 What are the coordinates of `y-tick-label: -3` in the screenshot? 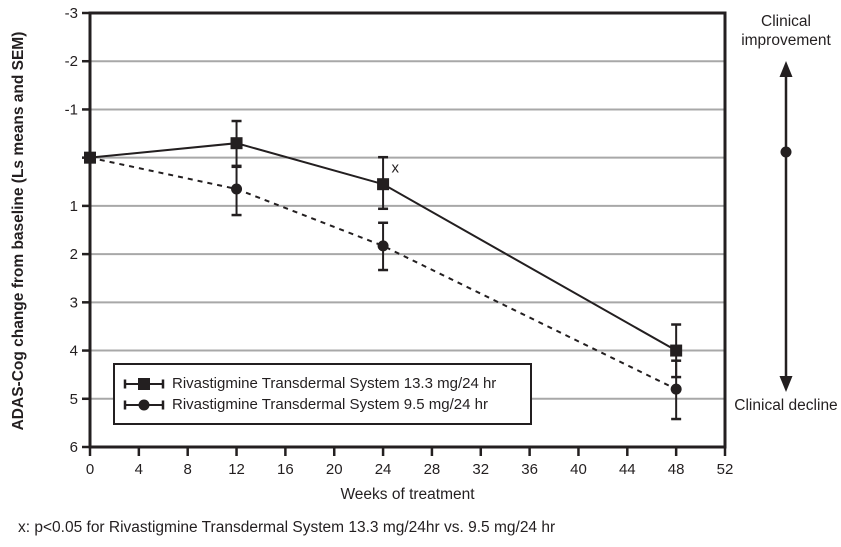 It's located at (71, 13).